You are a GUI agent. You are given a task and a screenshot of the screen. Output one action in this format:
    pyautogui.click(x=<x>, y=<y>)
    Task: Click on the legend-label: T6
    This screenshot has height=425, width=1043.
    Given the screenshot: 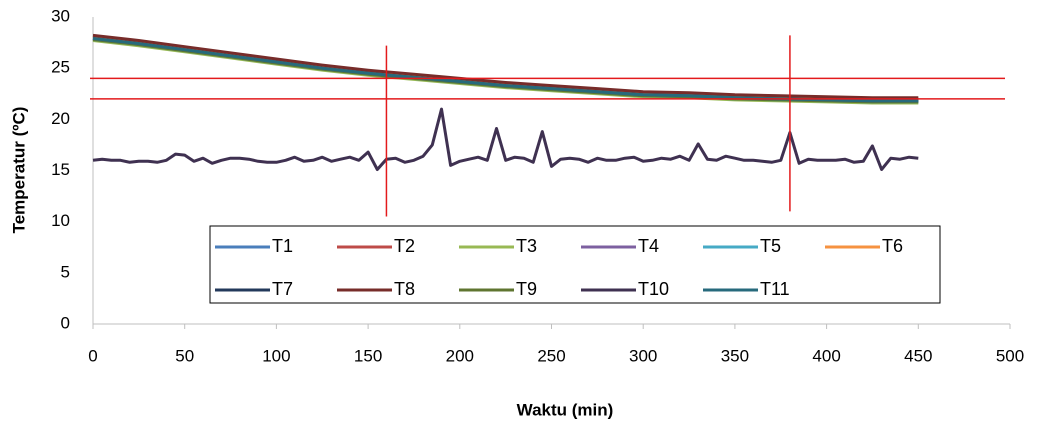 What is the action you would take?
    pyautogui.click(x=892, y=246)
    